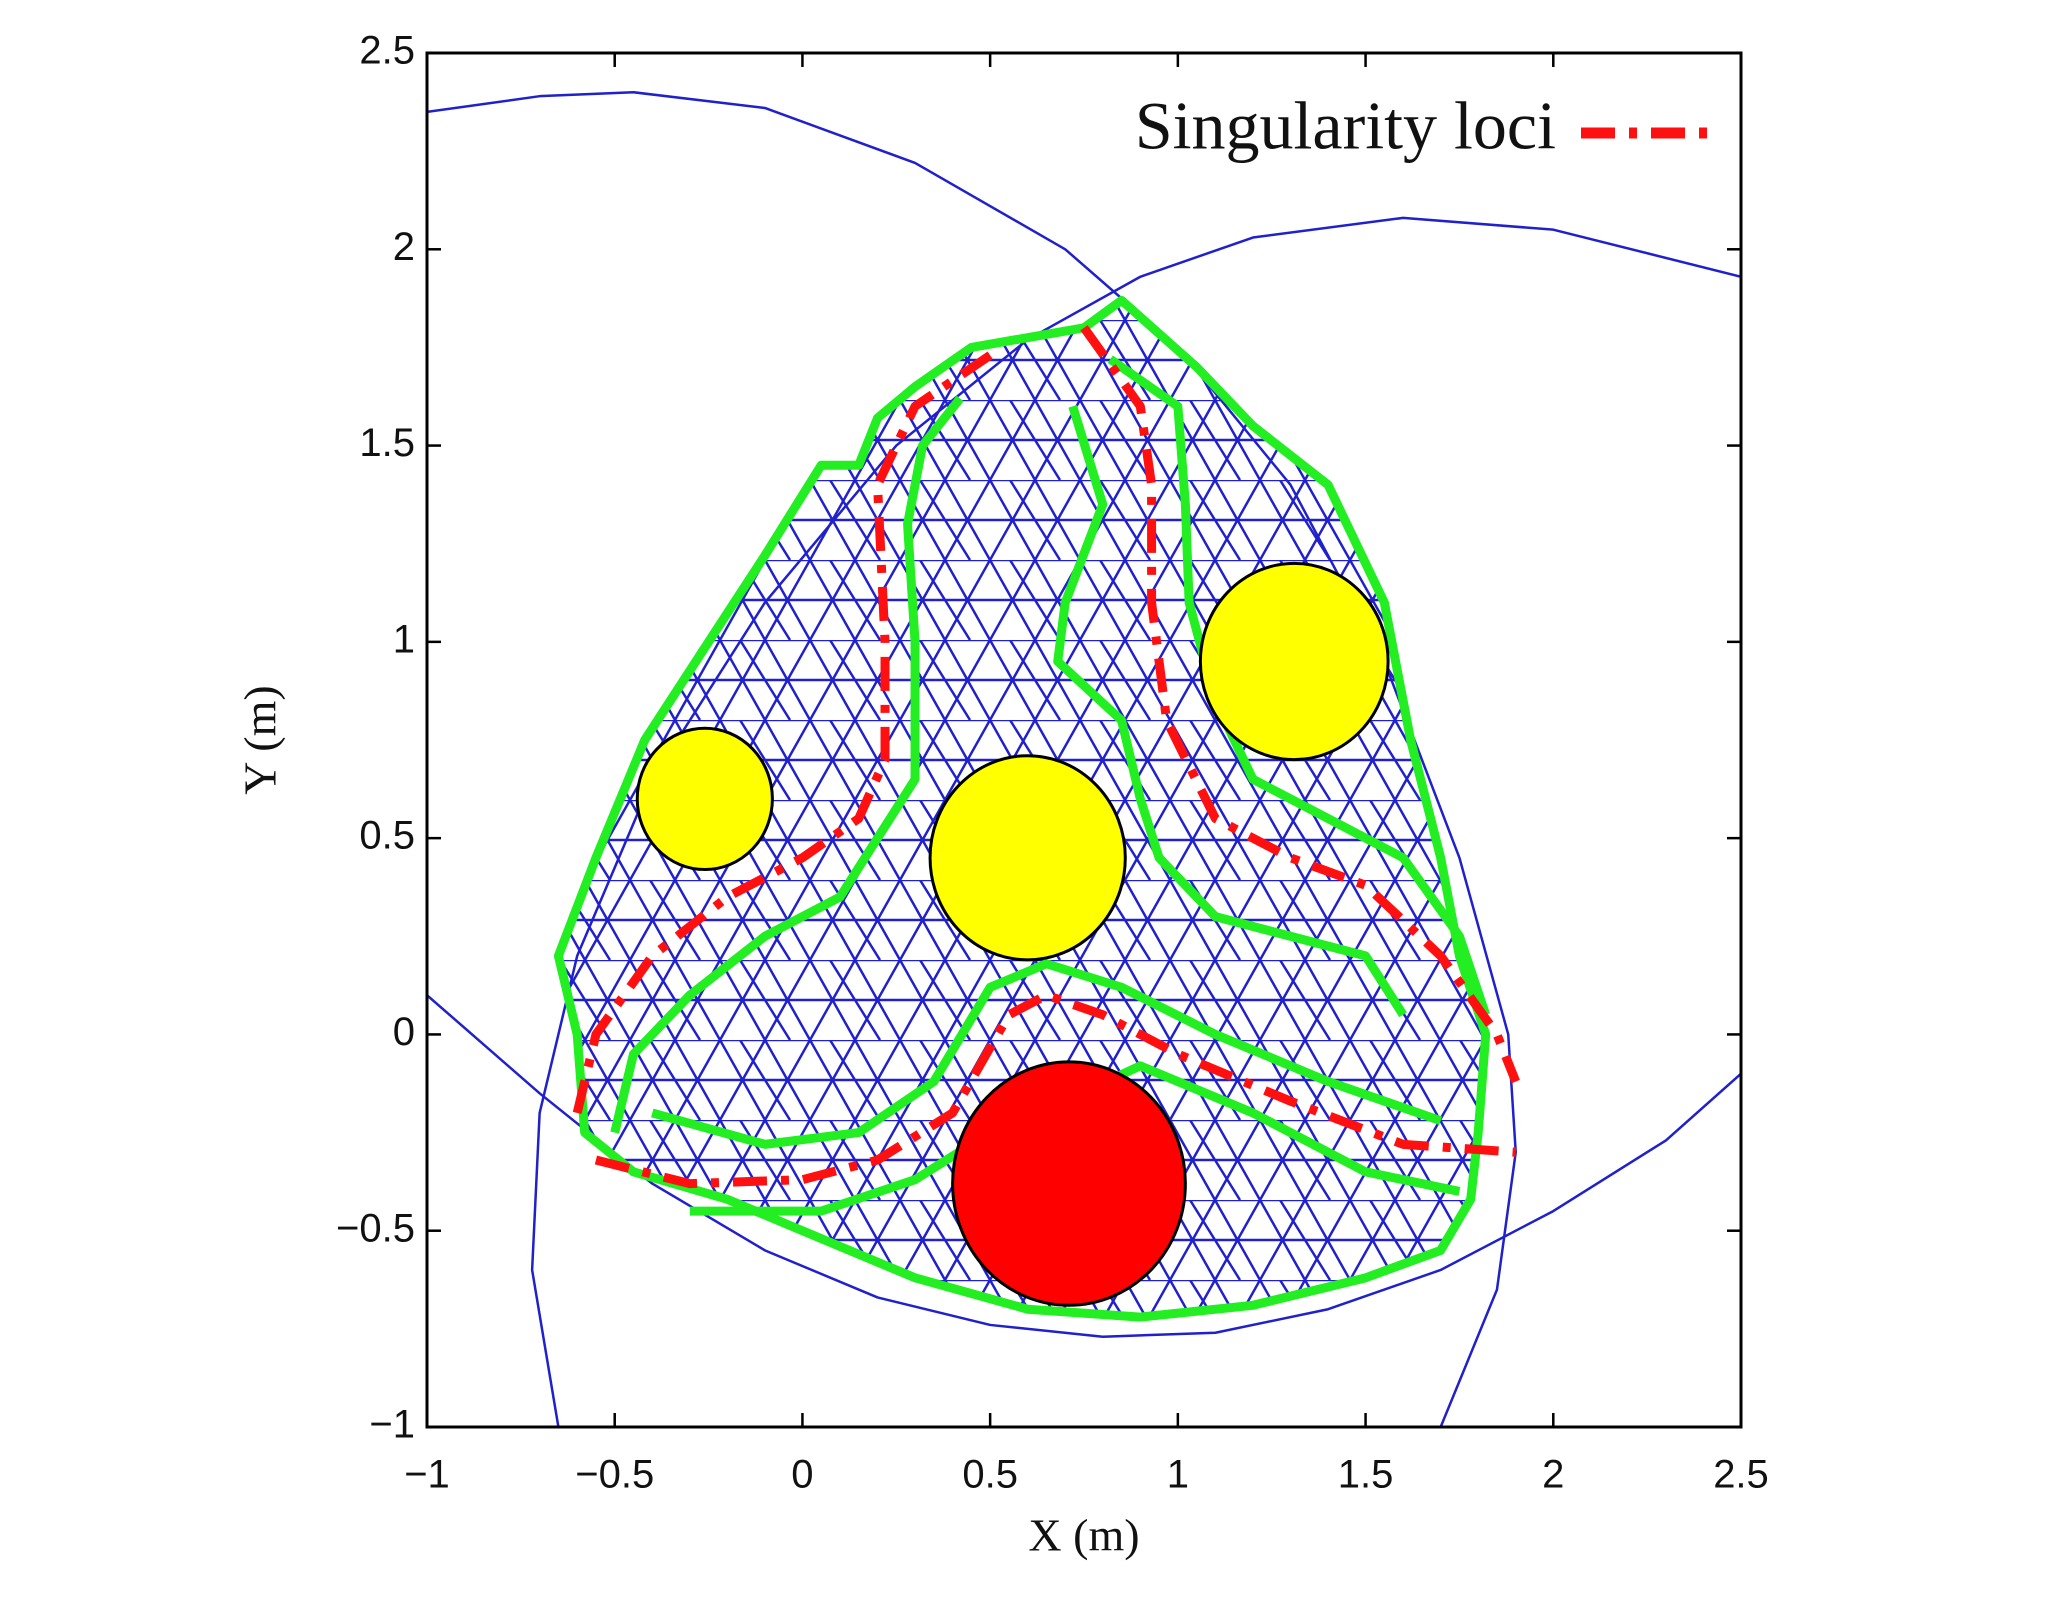 This screenshot has width=2065, height=1607. I want to click on x-tick-label: 0.5, so click(990, 1475).